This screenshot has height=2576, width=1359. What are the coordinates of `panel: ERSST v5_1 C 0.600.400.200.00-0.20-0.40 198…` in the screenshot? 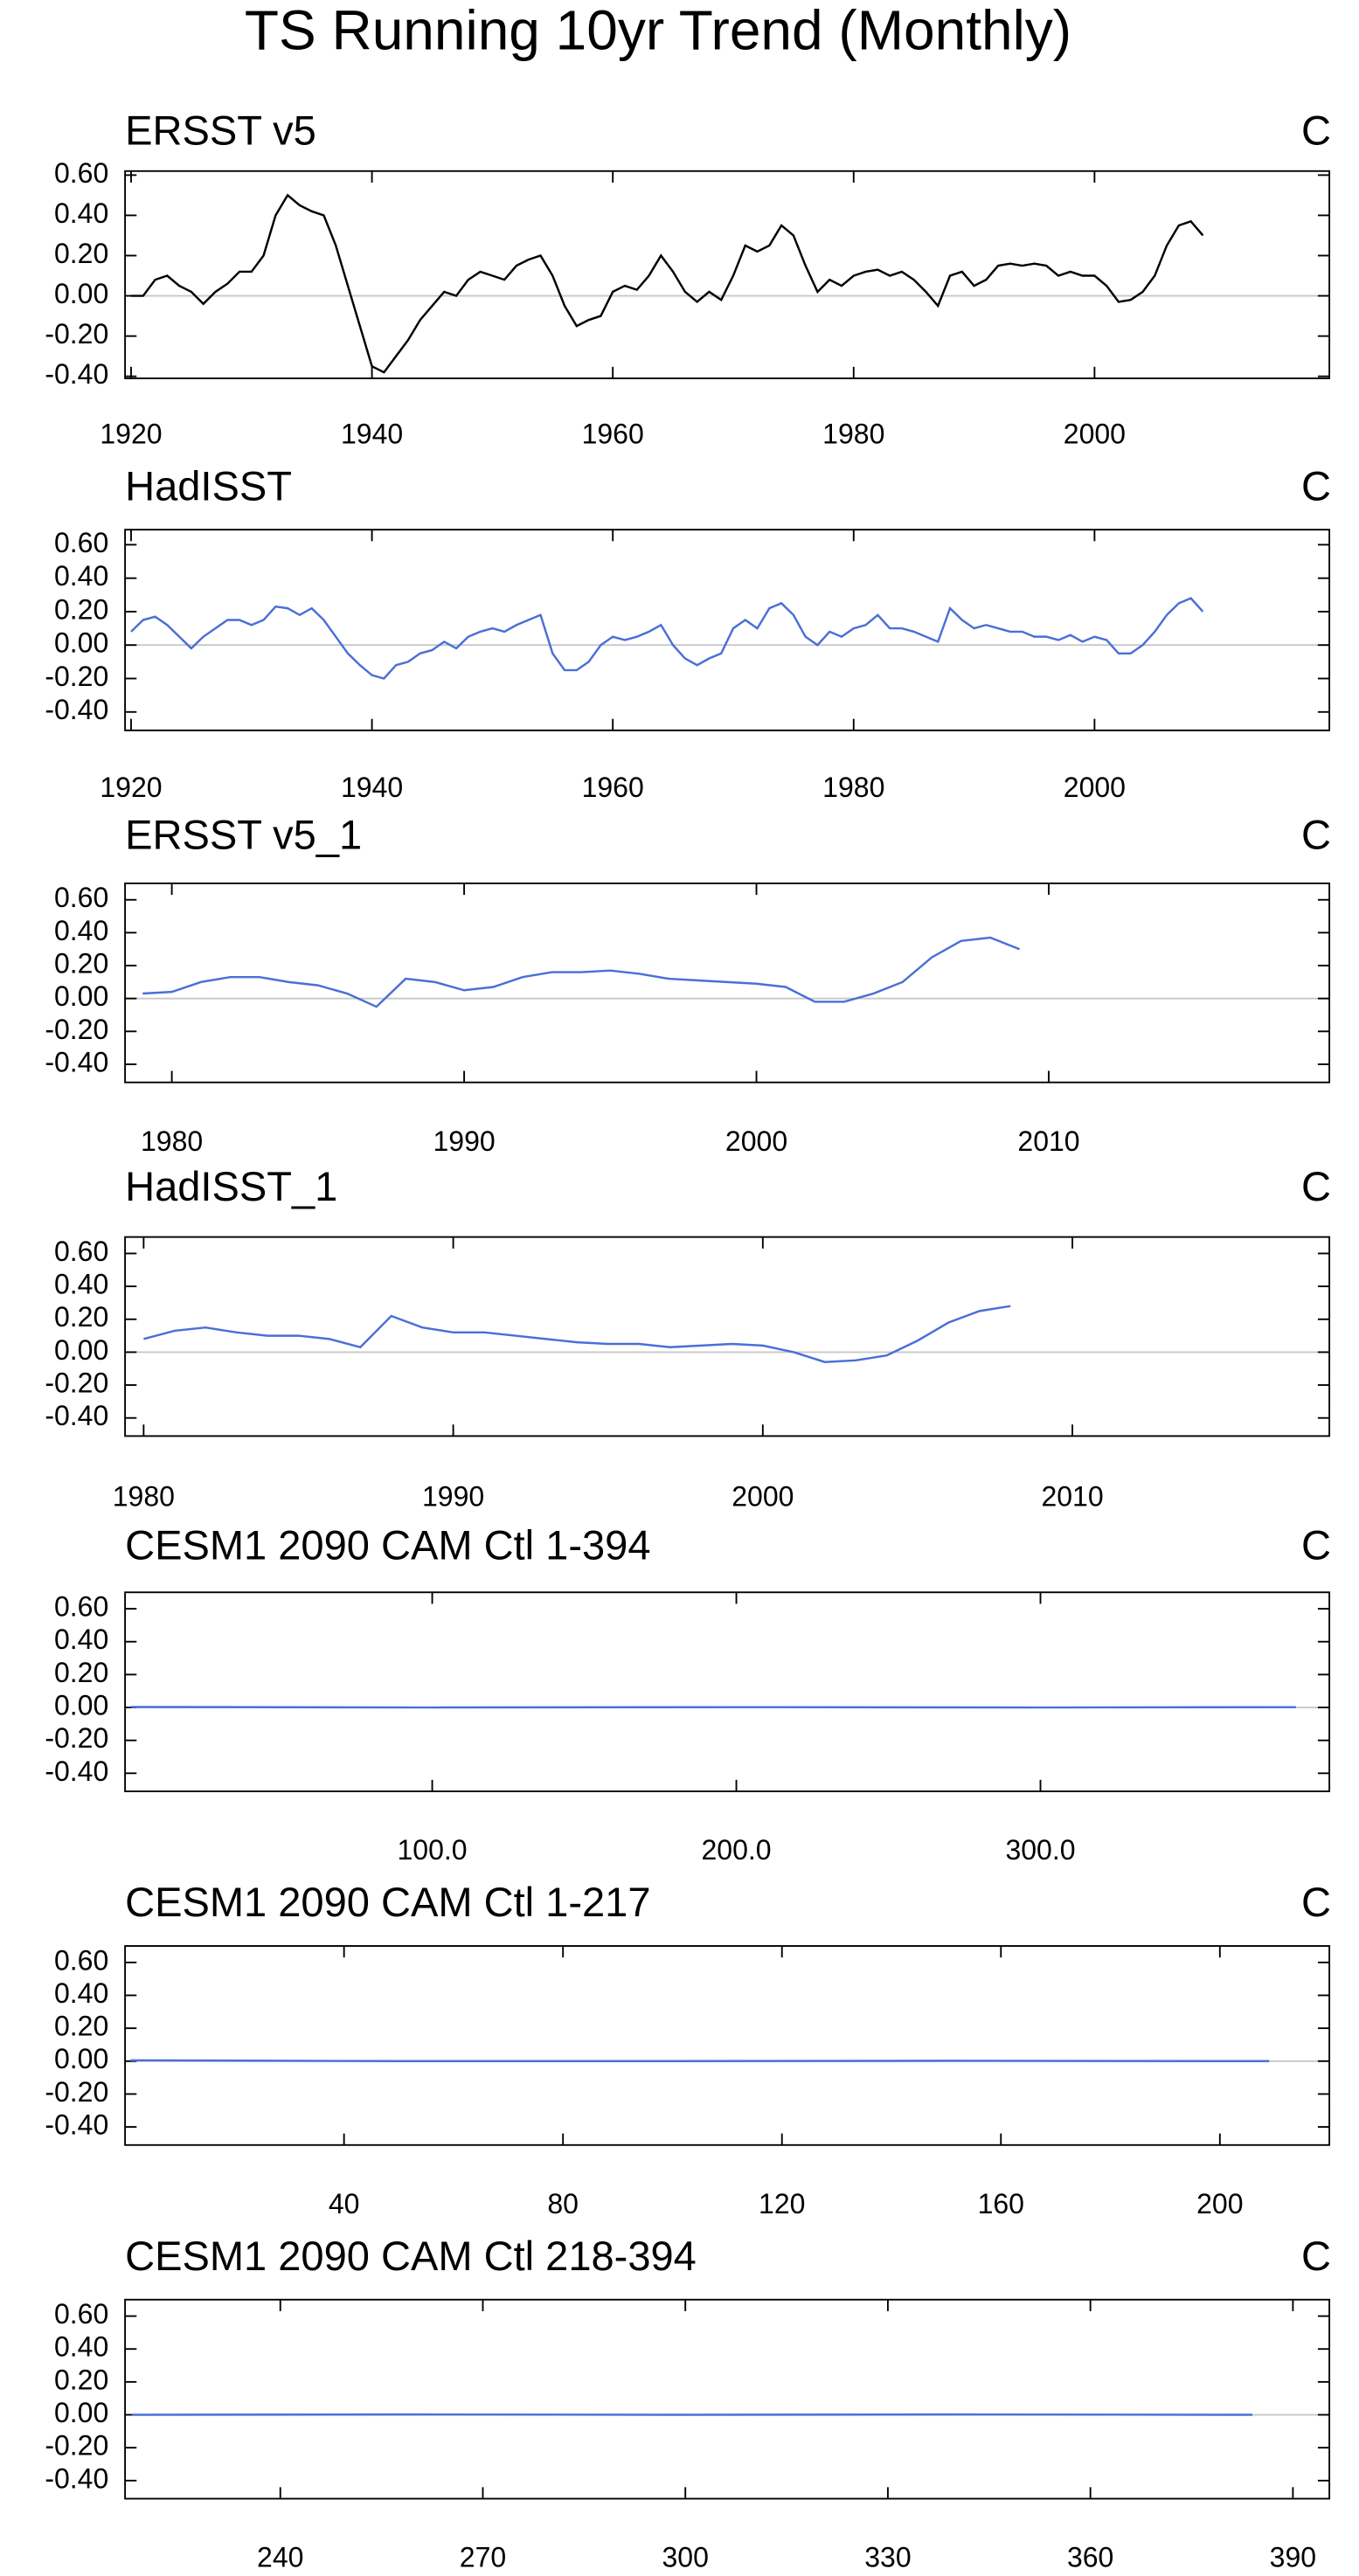 It's located at (688, 983).